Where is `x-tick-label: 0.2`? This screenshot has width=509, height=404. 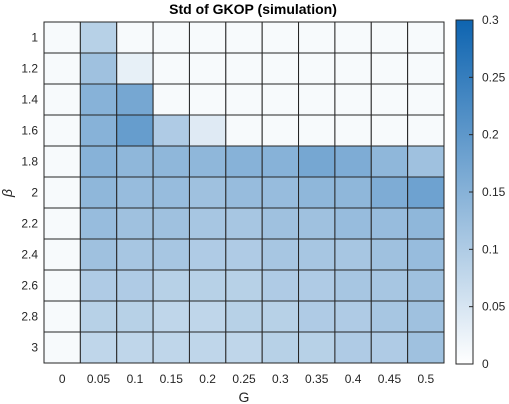
x-tick-label: 0.2 is located at coordinates (207, 379).